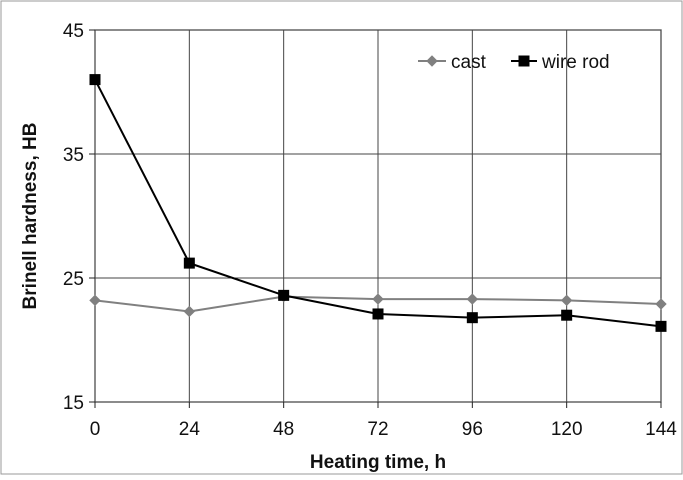  What do you see at coordinates (30, 216) in the screenshot?
I see `y-axis-title: Brinell hardness, HB` at bounding box center [30, 216].